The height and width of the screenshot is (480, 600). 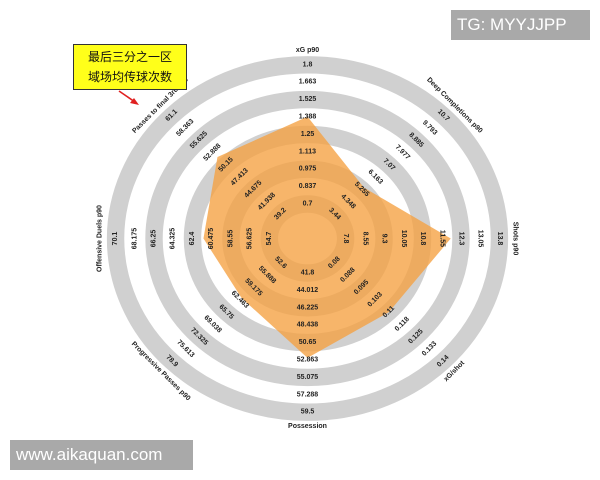 What do you see at coordinates (308, 377) in the screenshot?
I see `tick-label: 55.075` at bounding box center [308, 377].